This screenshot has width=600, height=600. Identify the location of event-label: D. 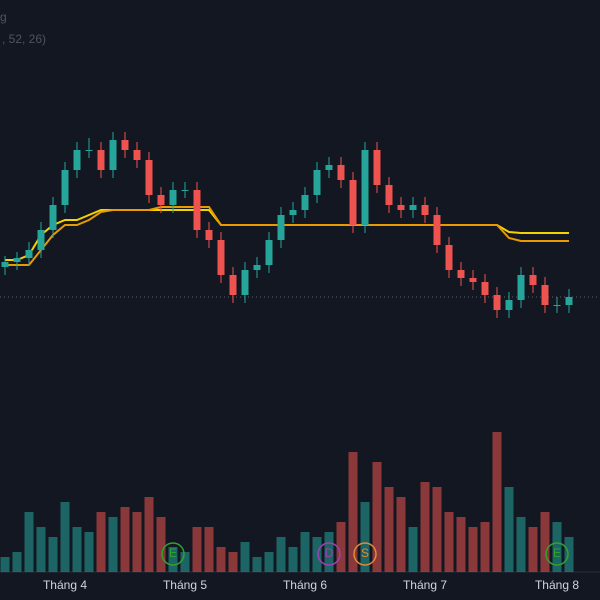
(329, 553).